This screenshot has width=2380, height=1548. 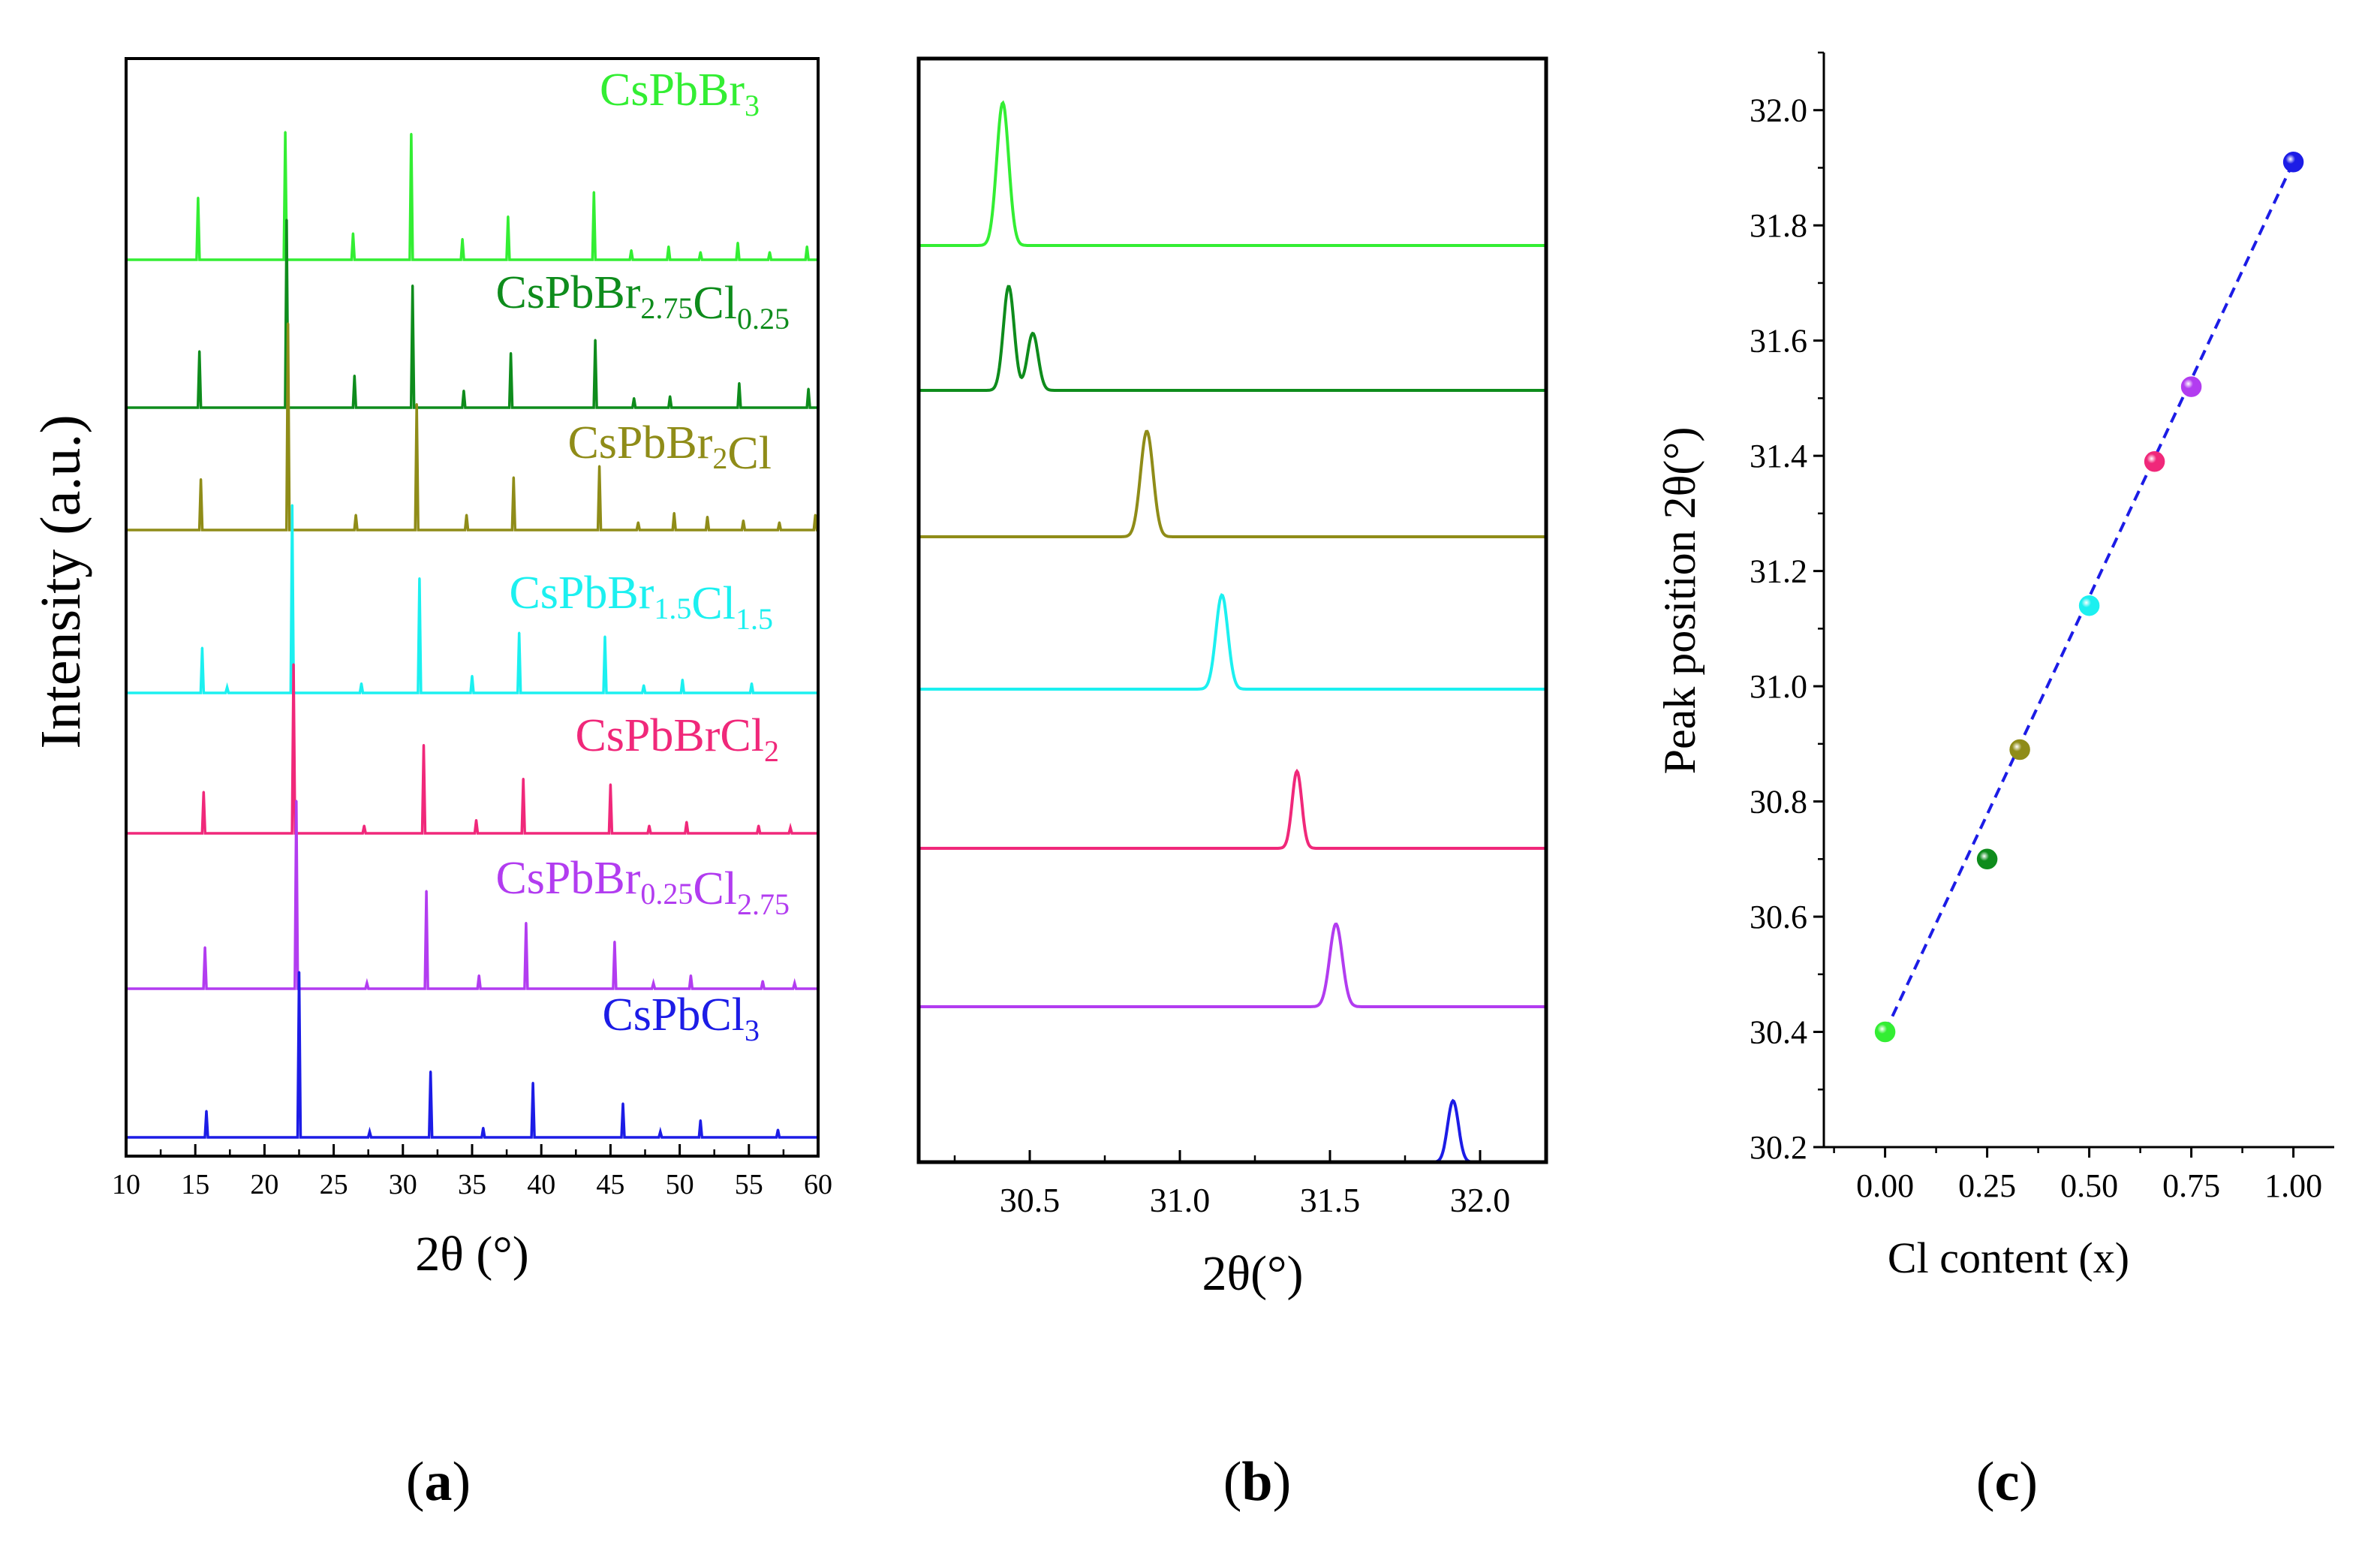 I want to click on peak-profile-CsPbBr0.25Cl2.75, so click(x=1232, y=965).